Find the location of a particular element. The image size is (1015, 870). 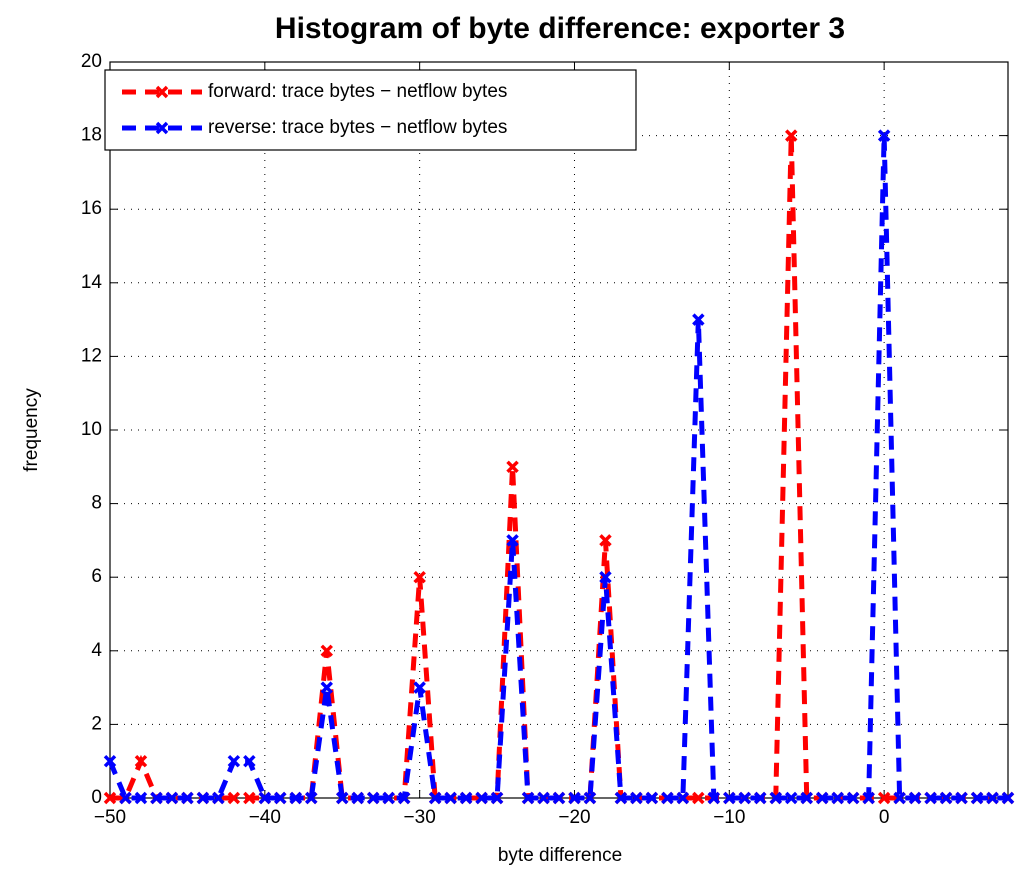

y-tick-label: 20 is located at coordinates (91, 61).